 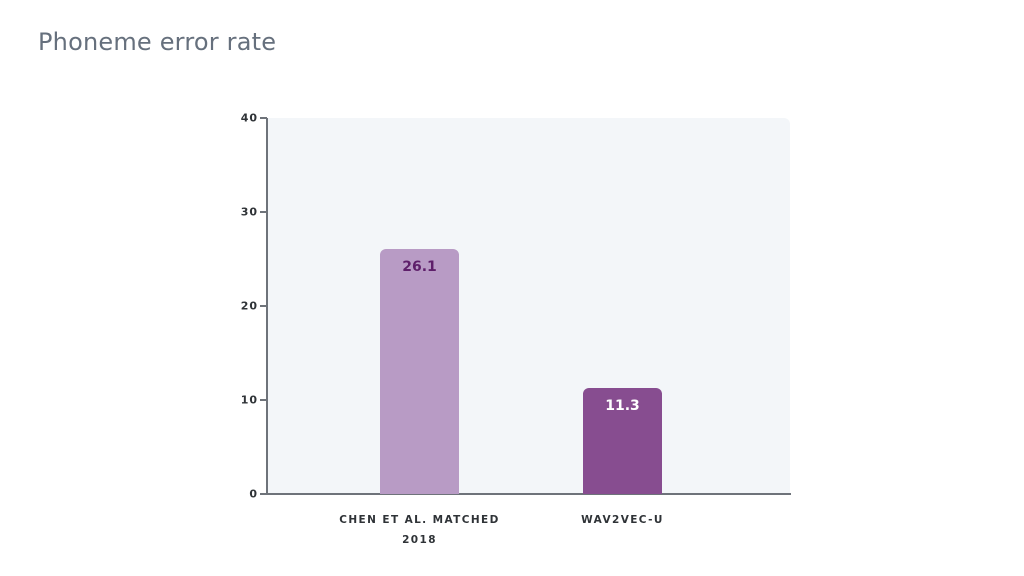 I want to click on y-tick-label: 20, so click(x=249, y=306).